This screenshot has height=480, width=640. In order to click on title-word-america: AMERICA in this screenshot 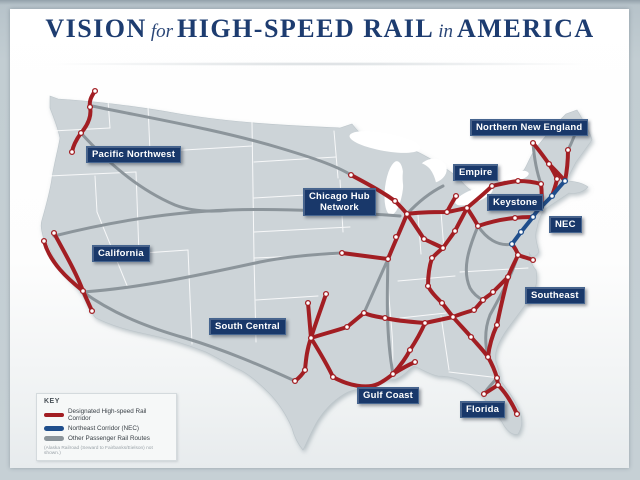, I will do `click(526, 28)`.